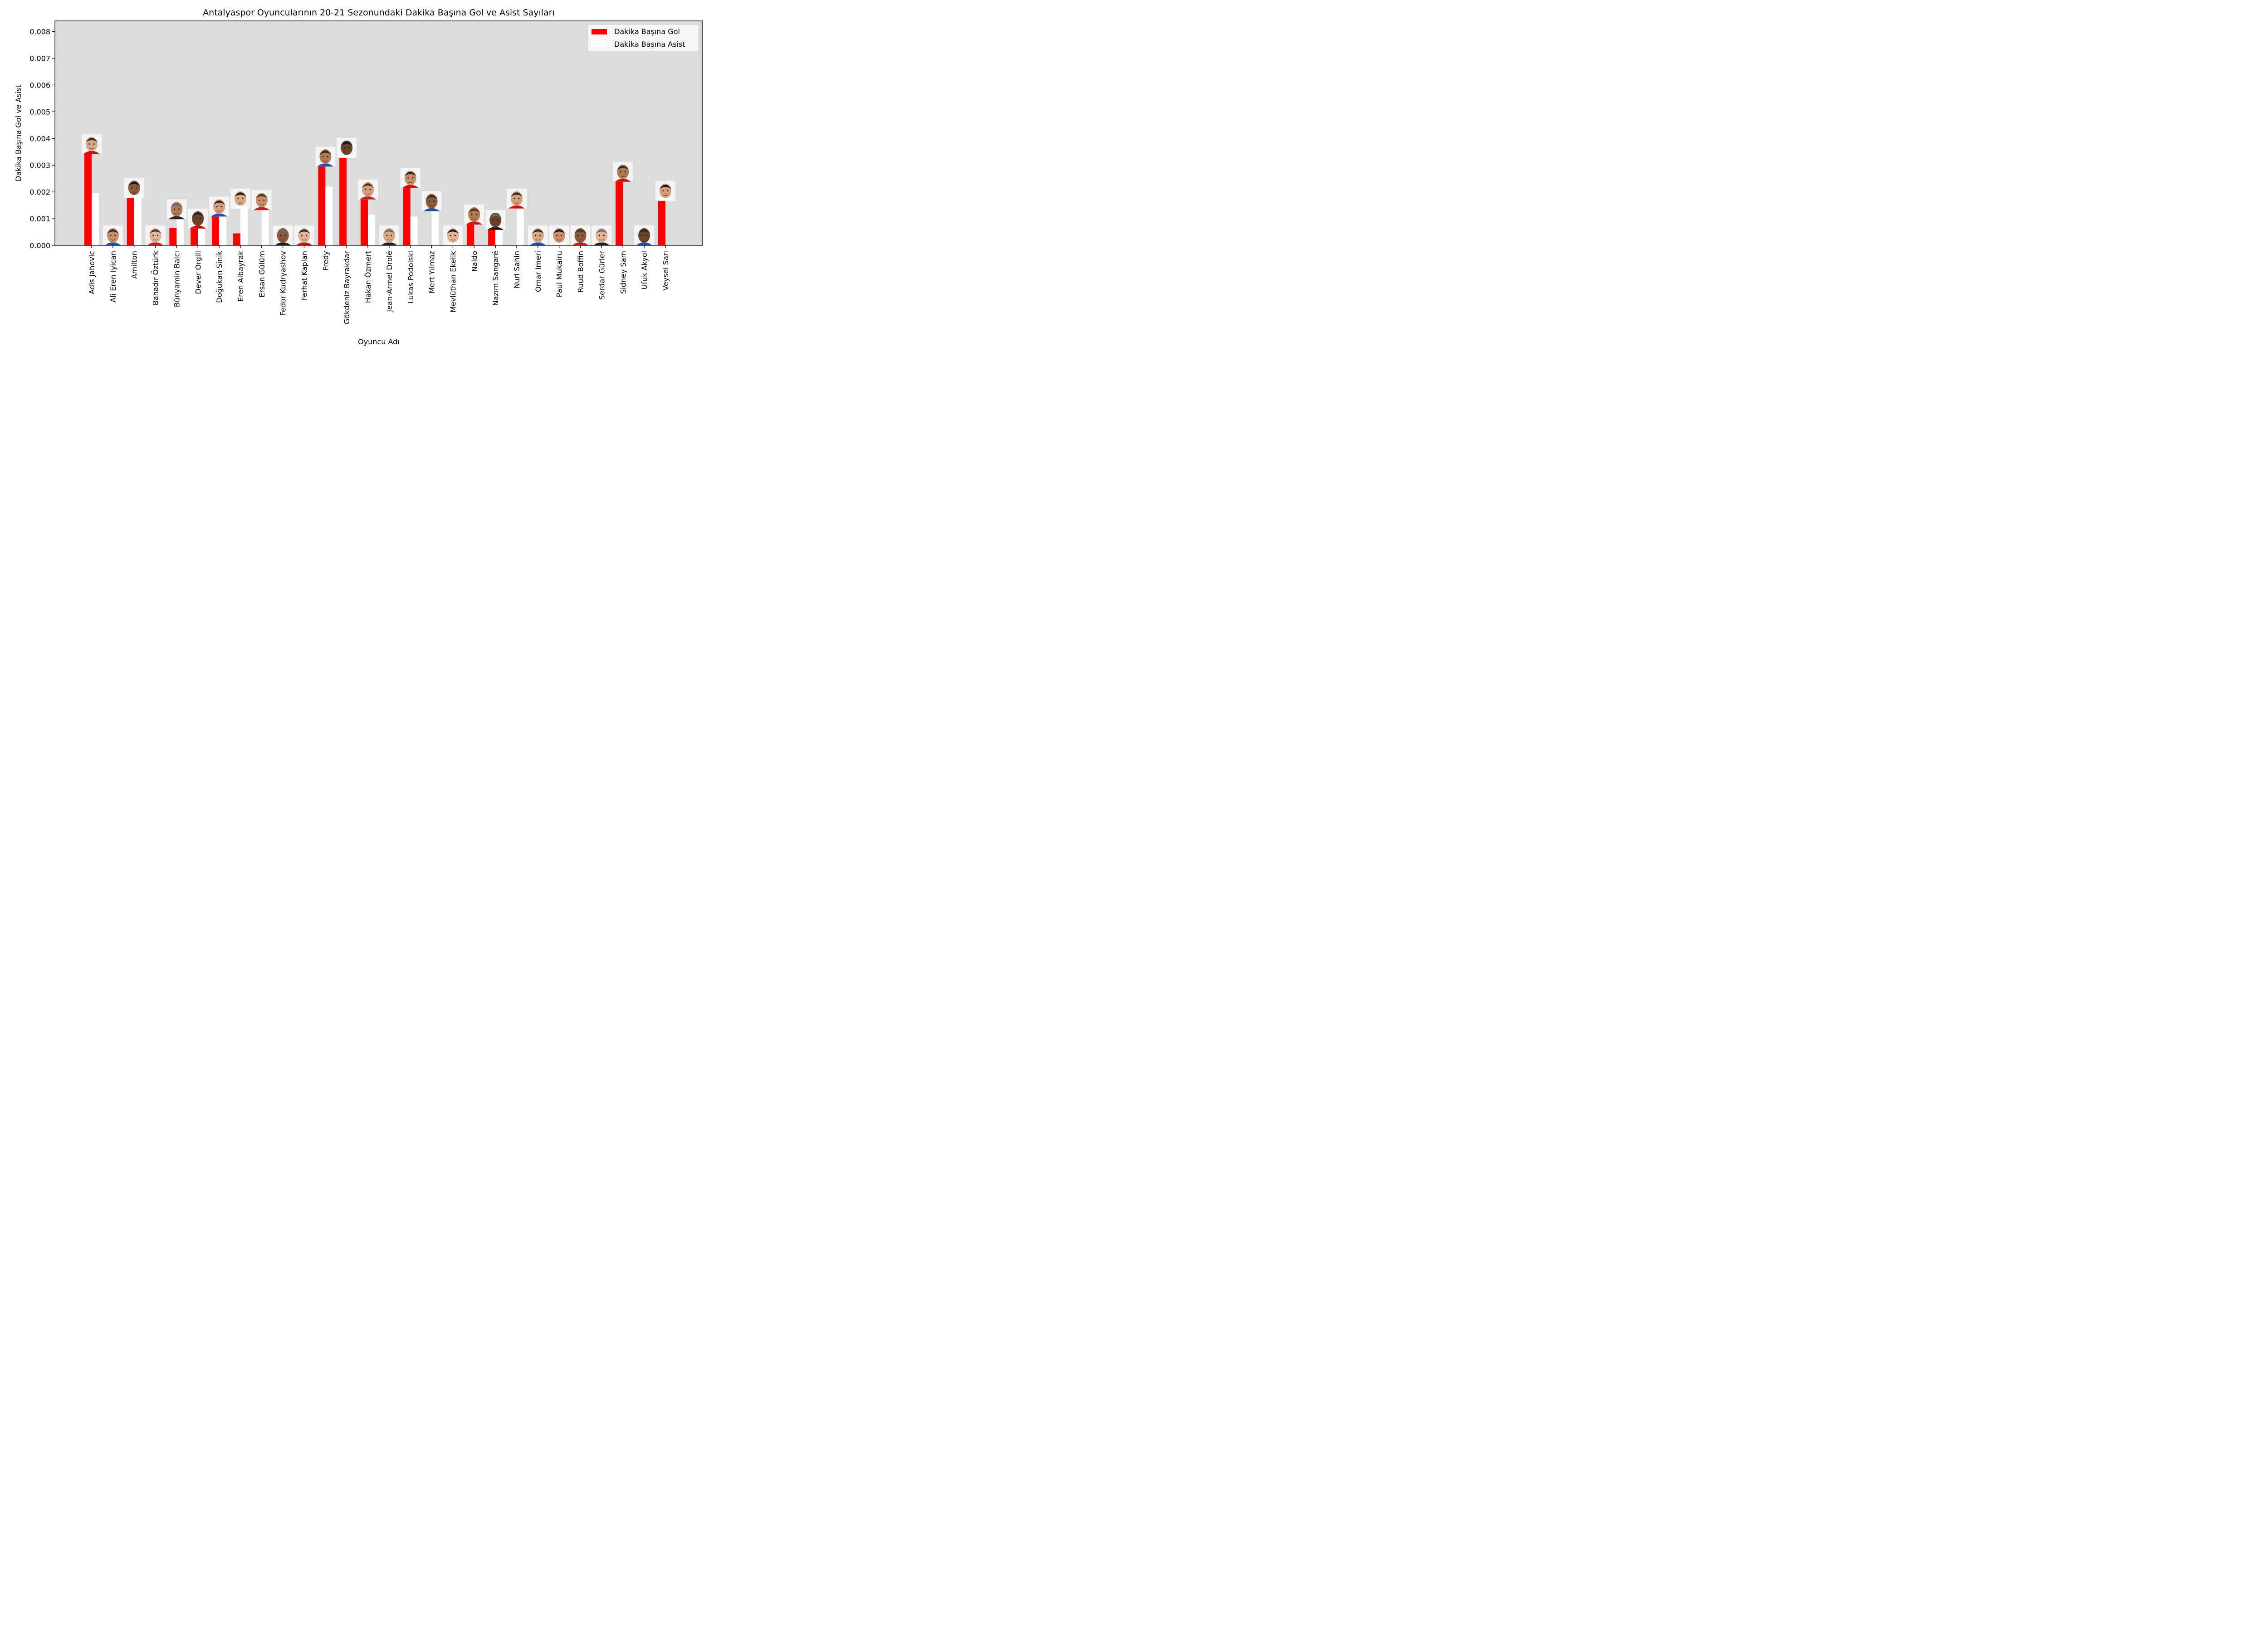  I want to click on x-tick-label: Serdar Gürler, so click(601, 275).